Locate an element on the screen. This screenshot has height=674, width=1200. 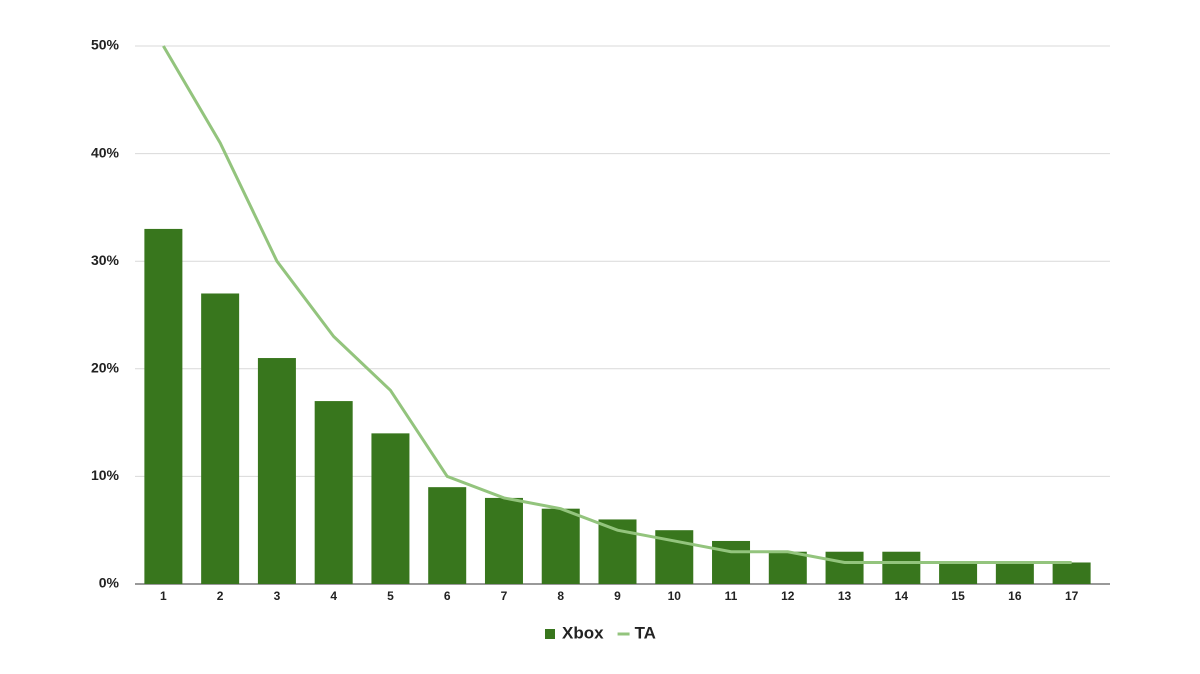
x-tick-label: 10 is located at coordinates (675, 596).